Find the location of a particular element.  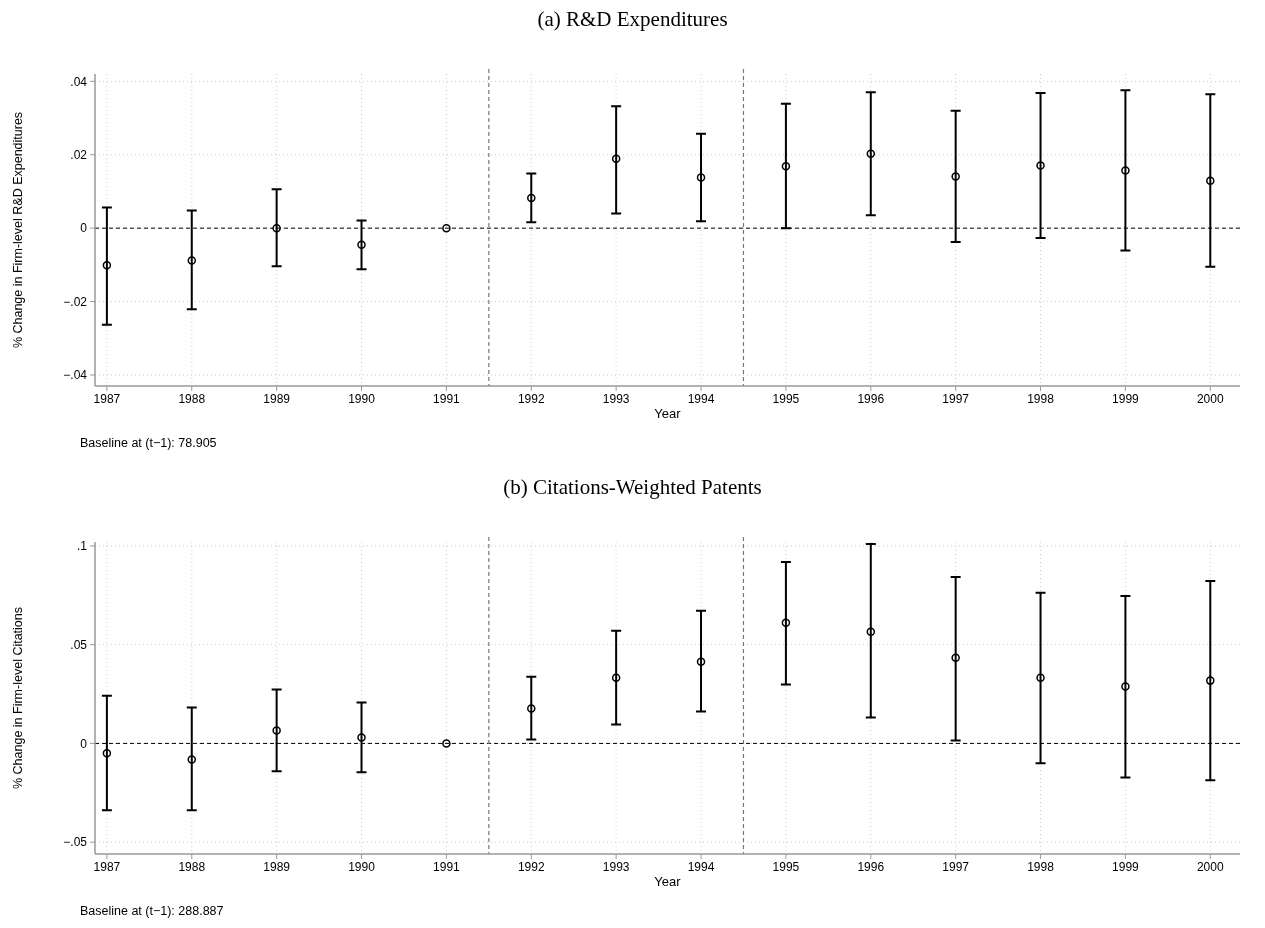

y-tick-label: −.04 is located at coordinates (75, 375).